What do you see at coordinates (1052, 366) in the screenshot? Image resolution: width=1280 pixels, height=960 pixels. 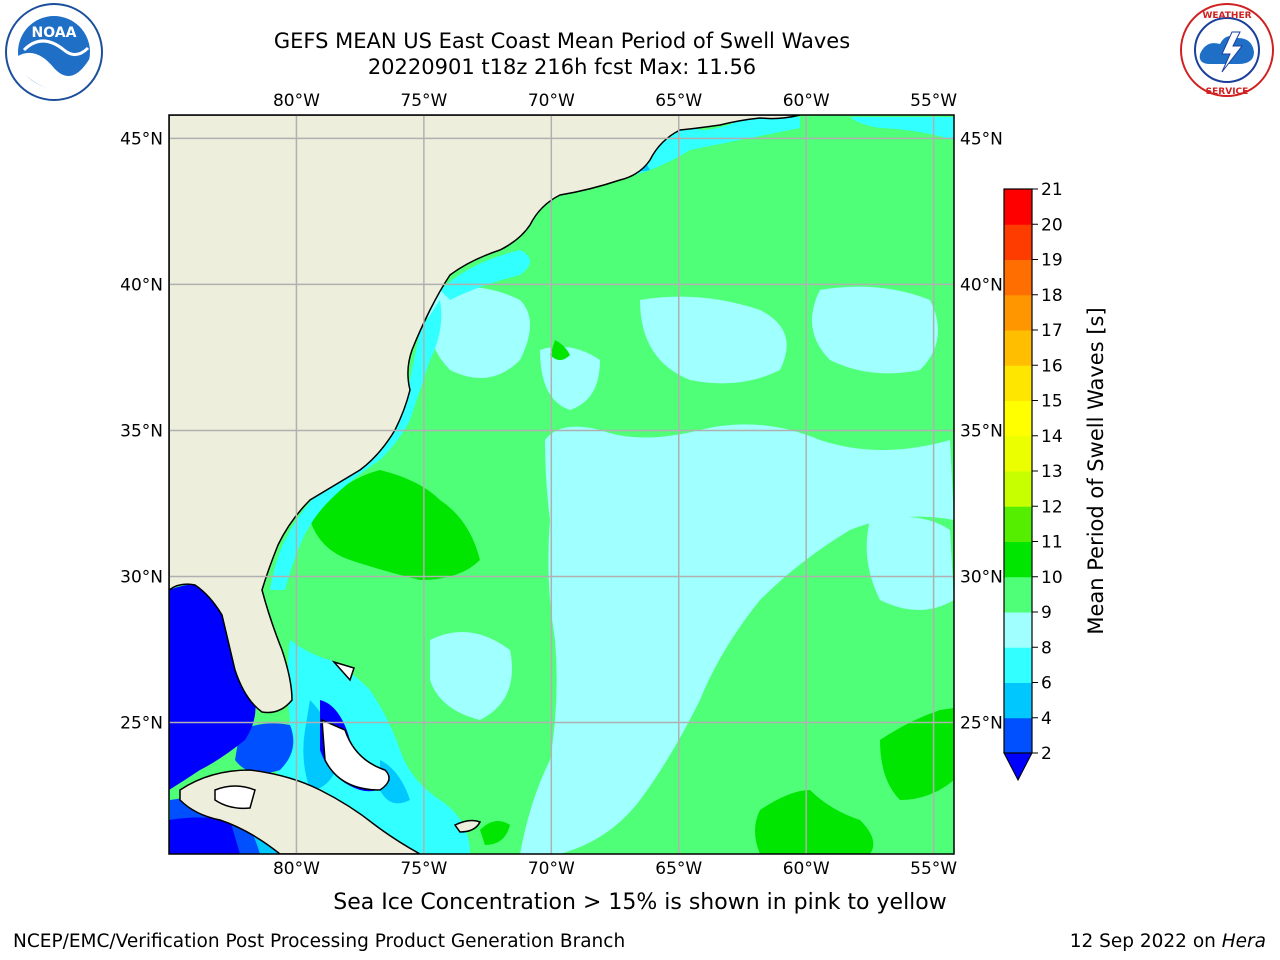 I see `colorbar-tick-label: 16` at bounding box center [1052, 366].